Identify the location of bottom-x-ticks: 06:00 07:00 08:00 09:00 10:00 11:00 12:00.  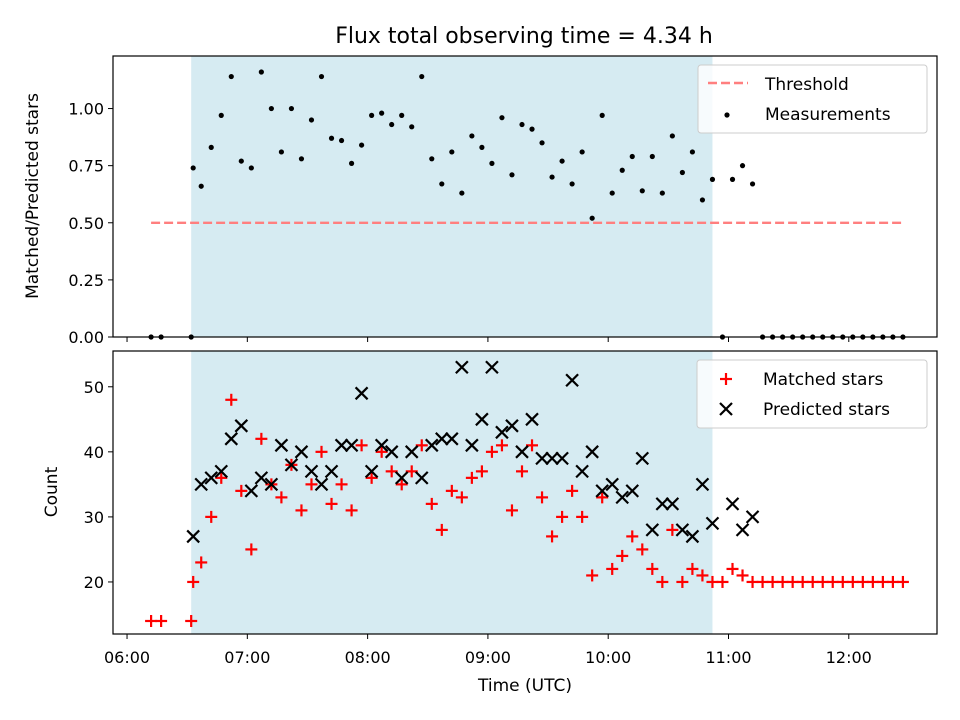
(488, 650).